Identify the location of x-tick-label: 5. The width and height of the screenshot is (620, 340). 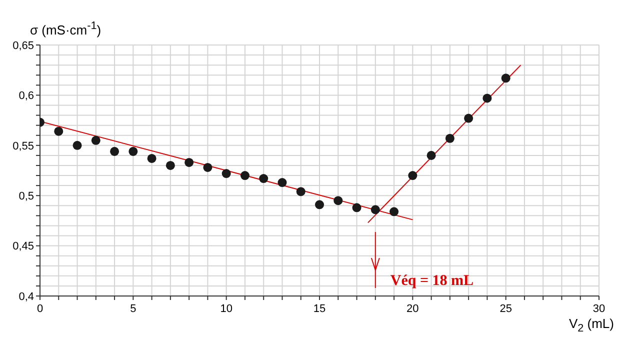
(133, 309).